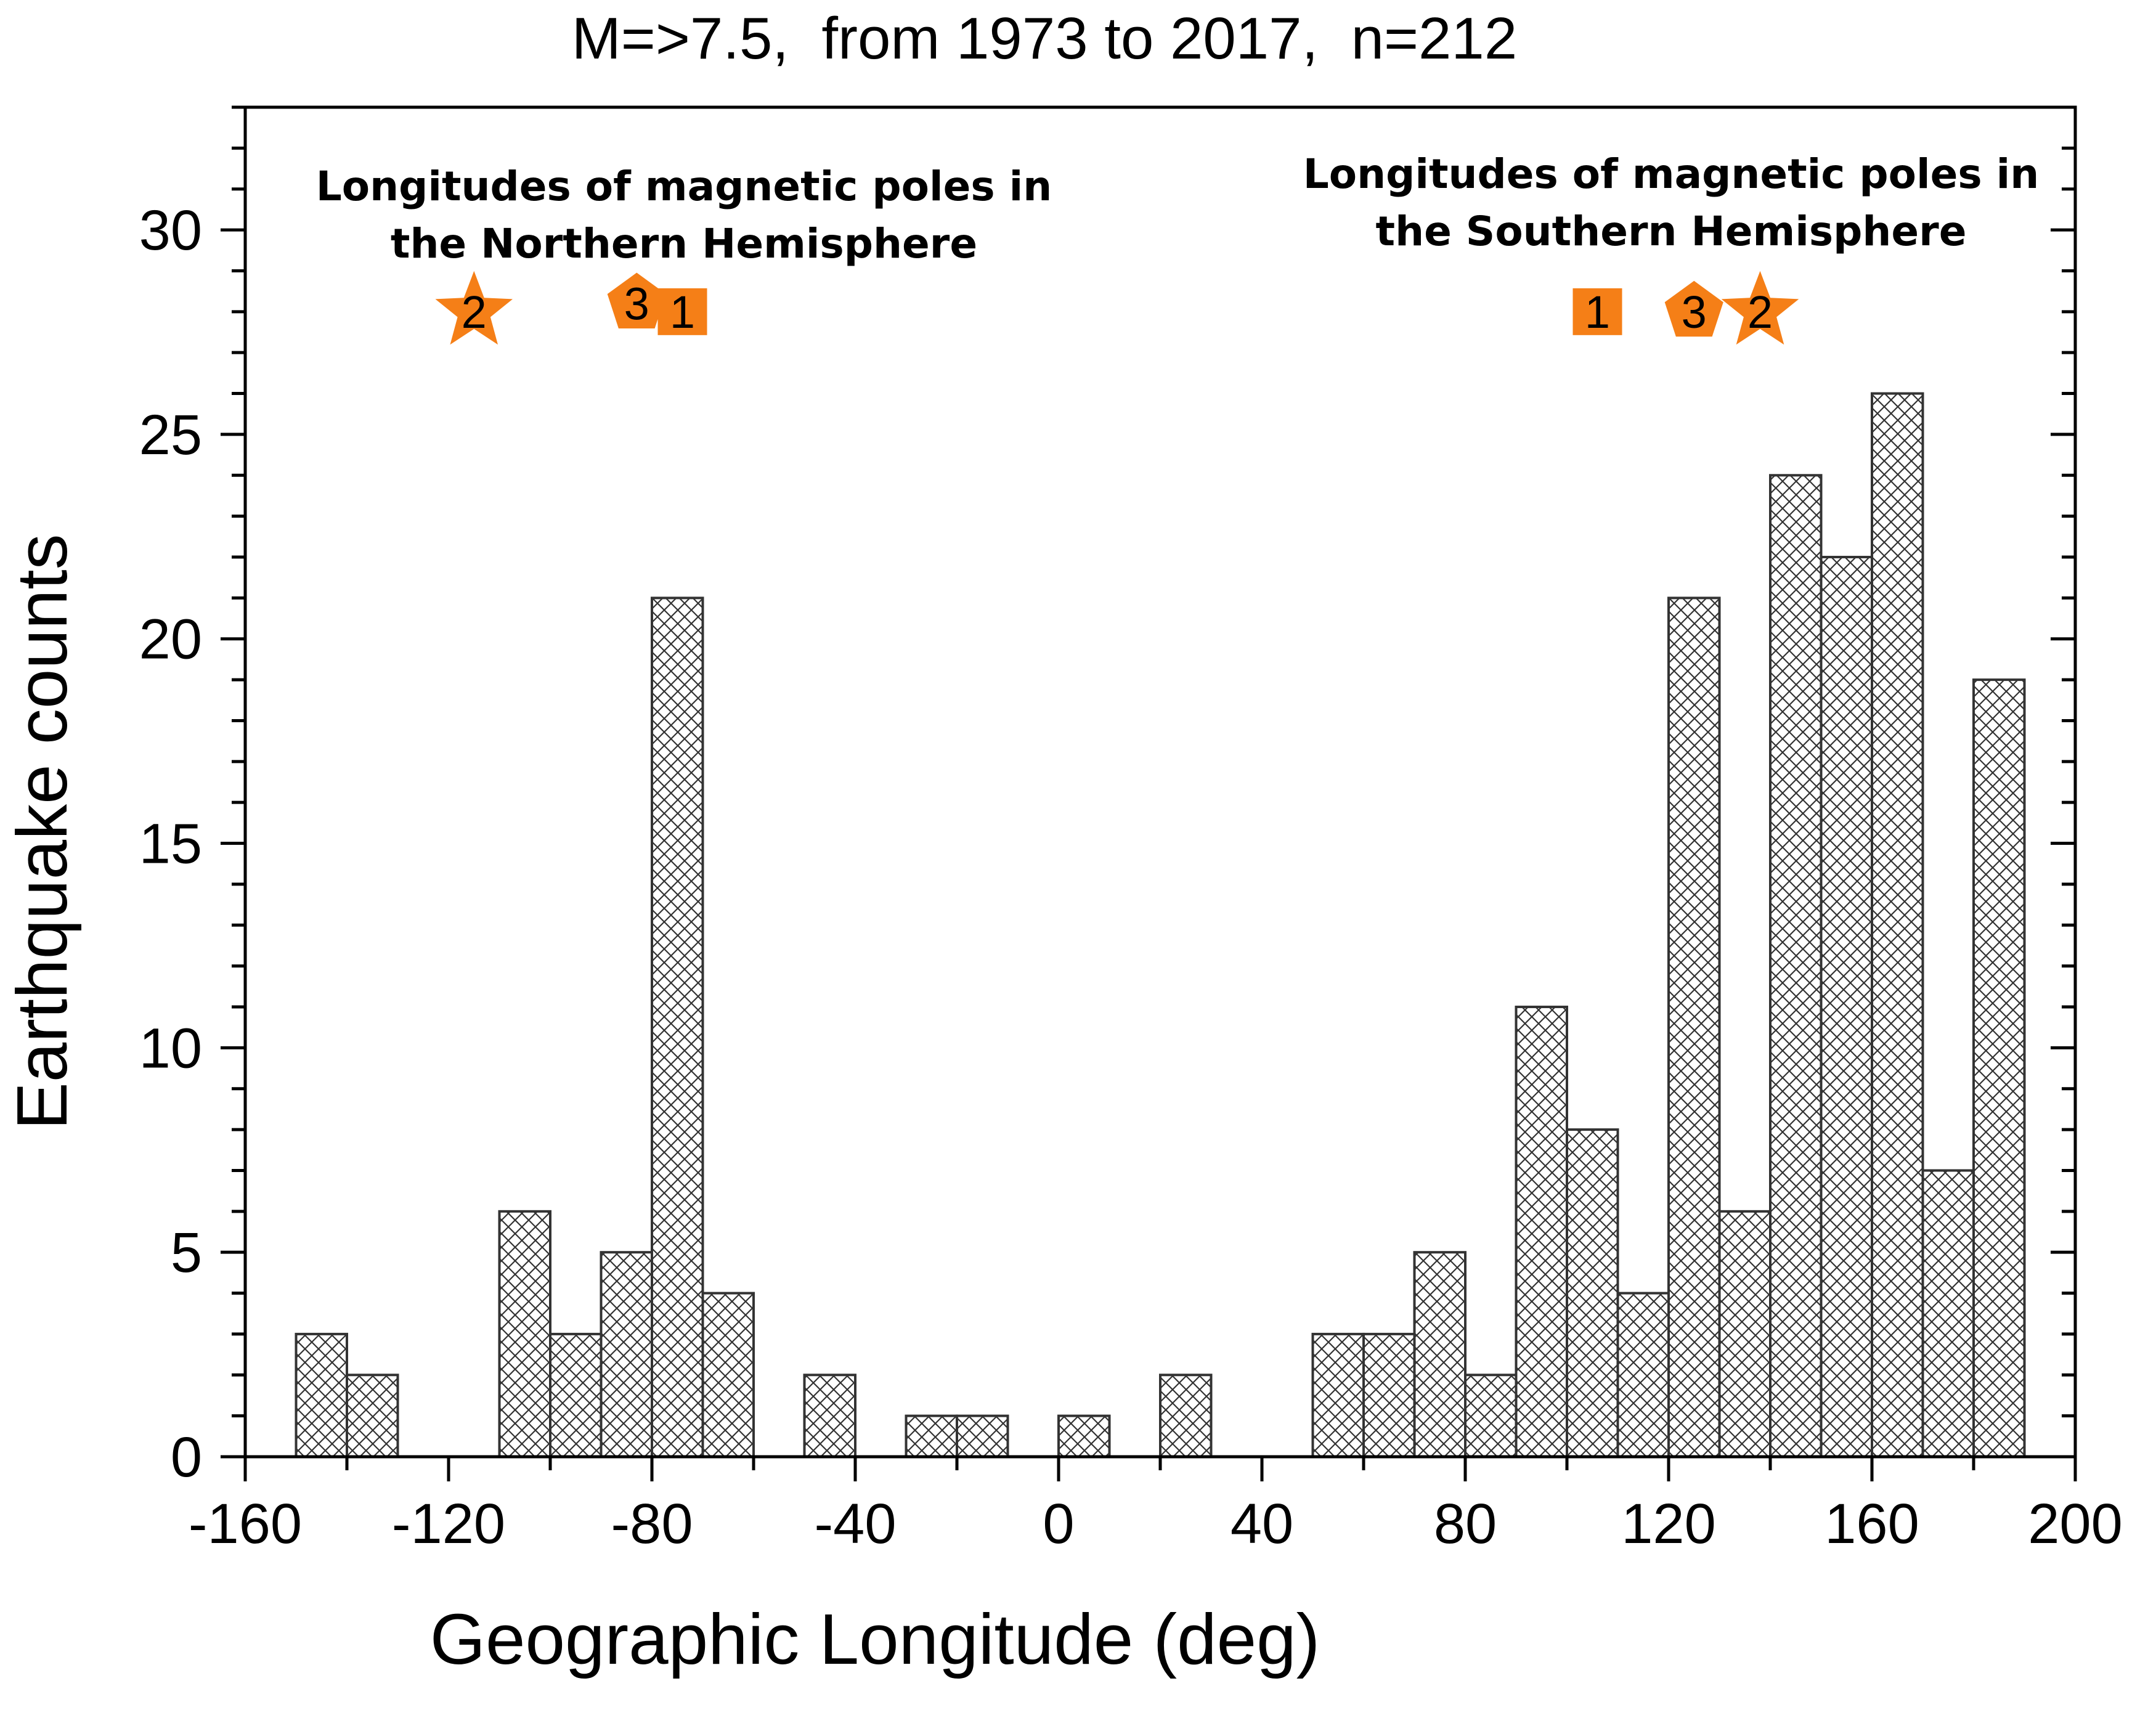 The image size is (2156, 1710). Describe the element at coordinates (170, 435) in the screenshot. I see `y-tick-label: 25` at that location.